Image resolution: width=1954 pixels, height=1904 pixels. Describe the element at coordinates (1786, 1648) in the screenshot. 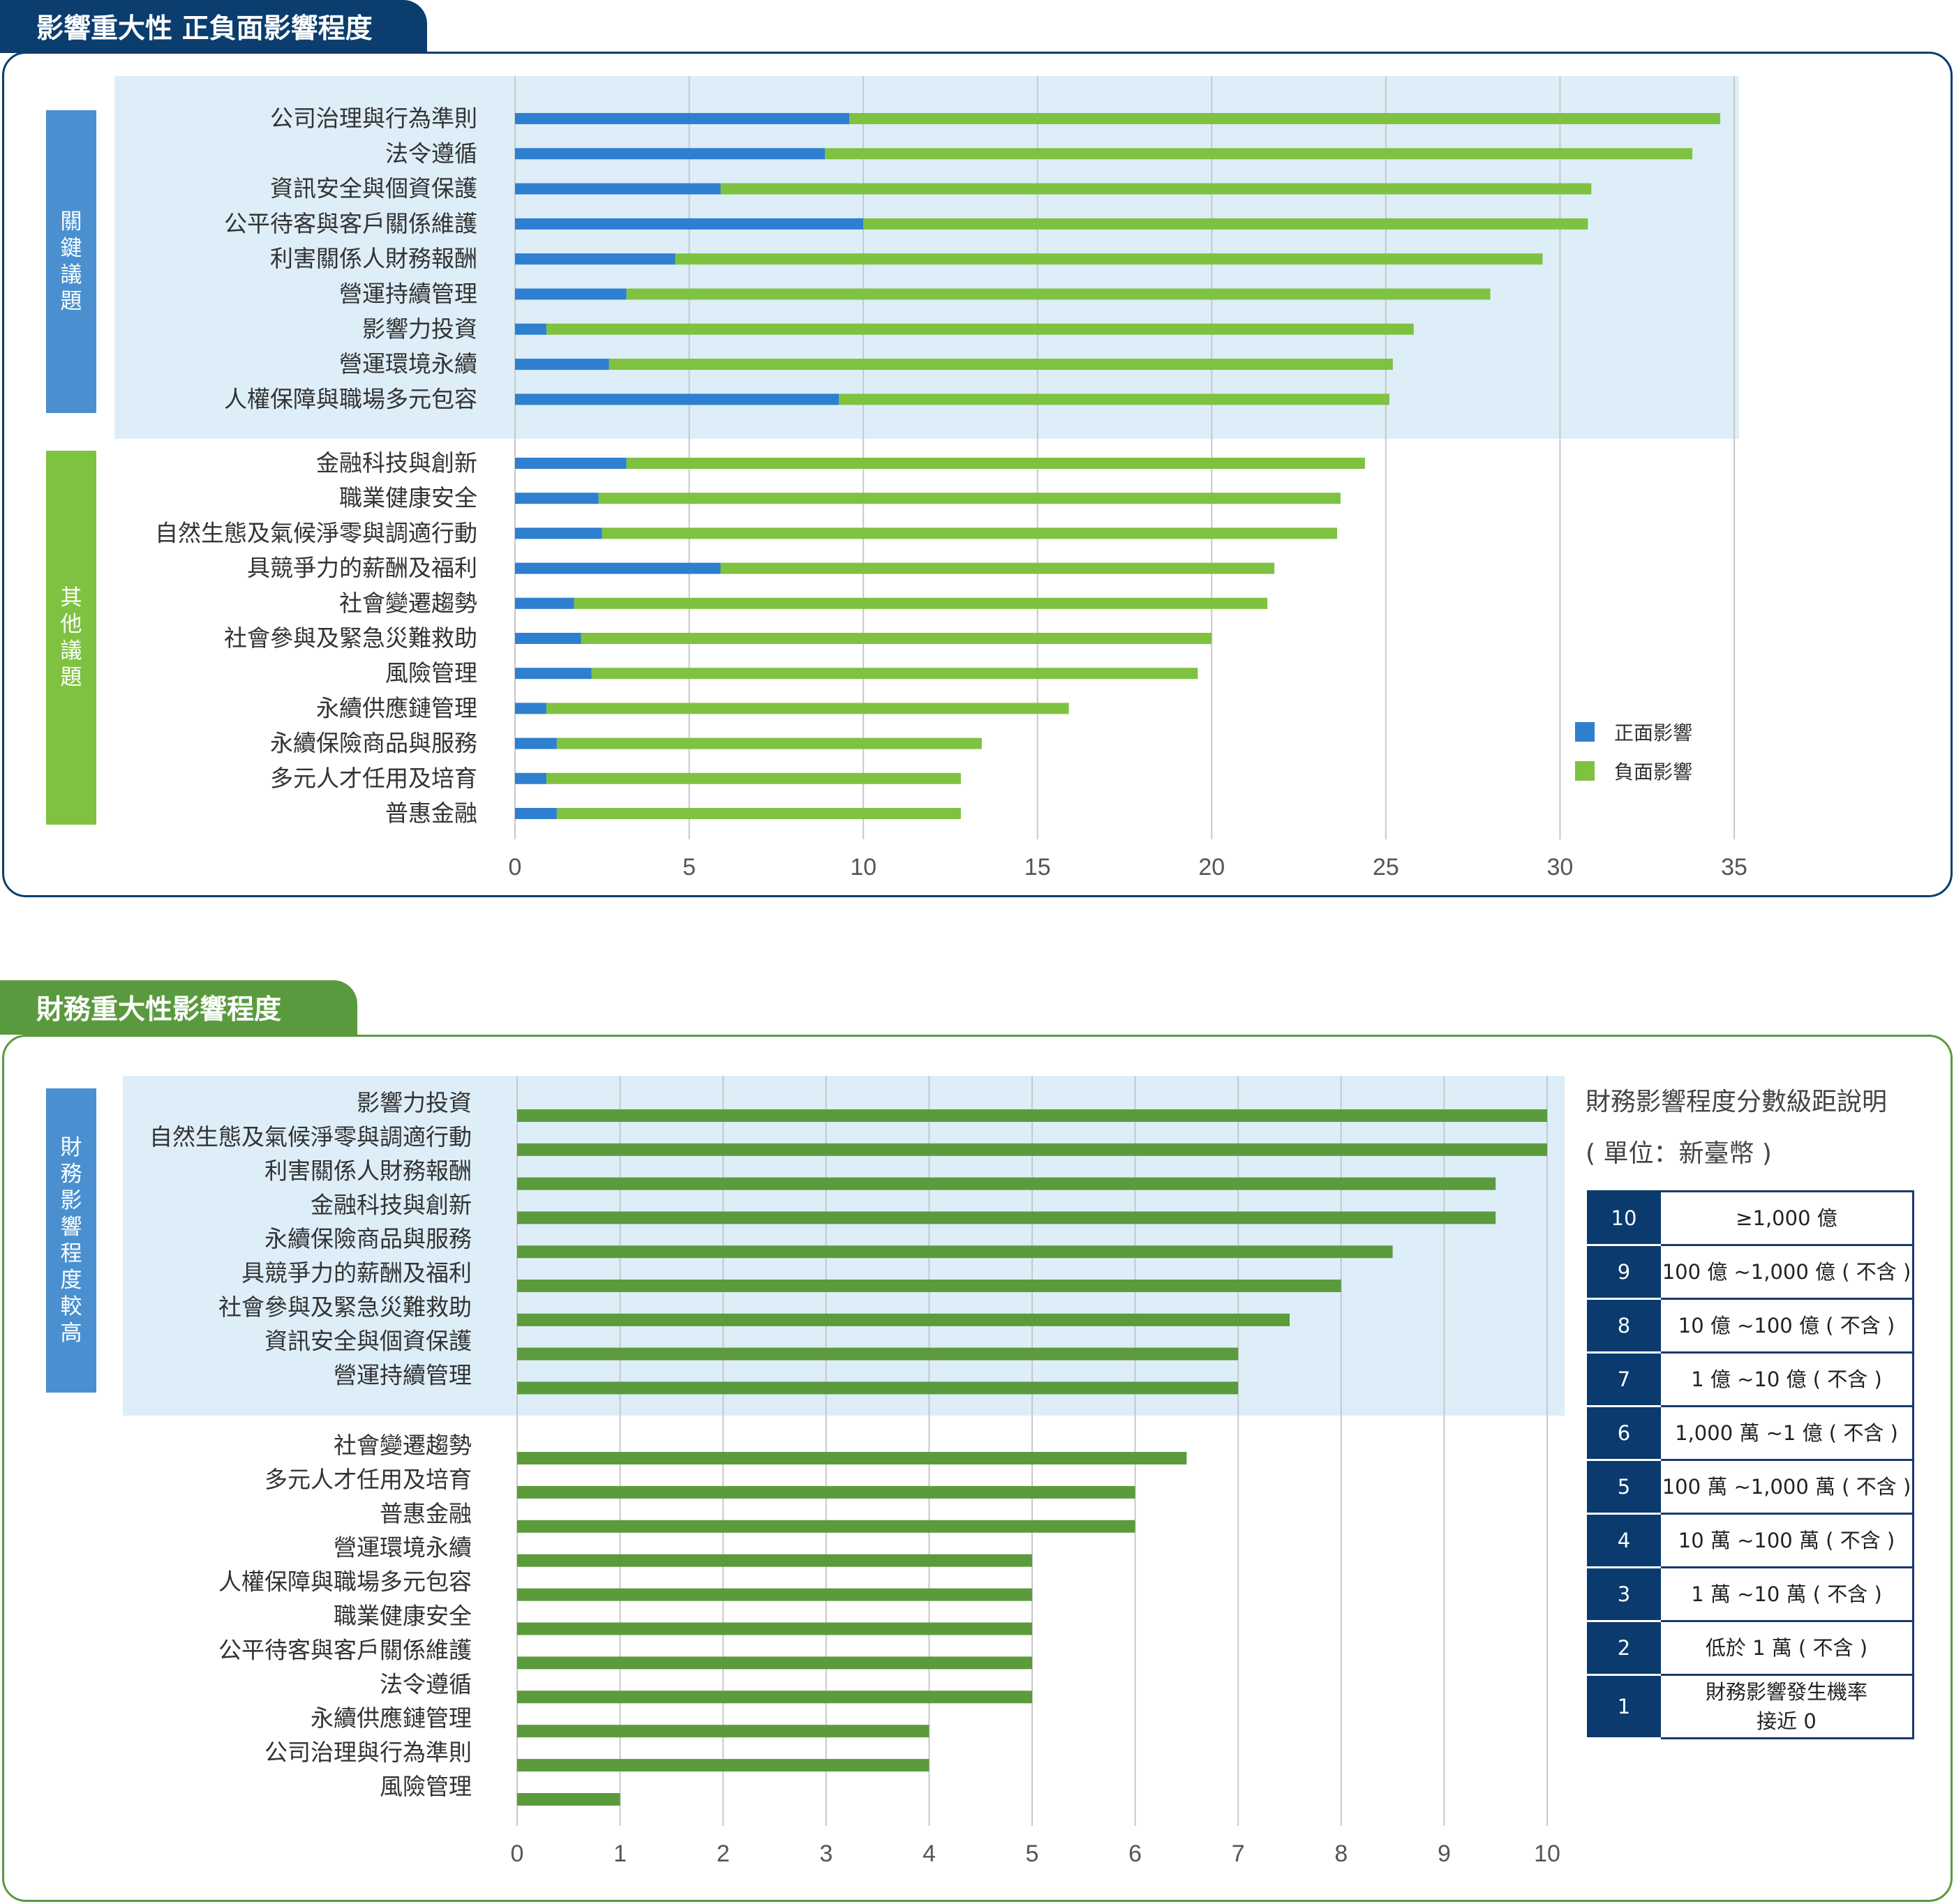

I see `scale-desc: 低於 1 萬 ( 不含 )` at that location.